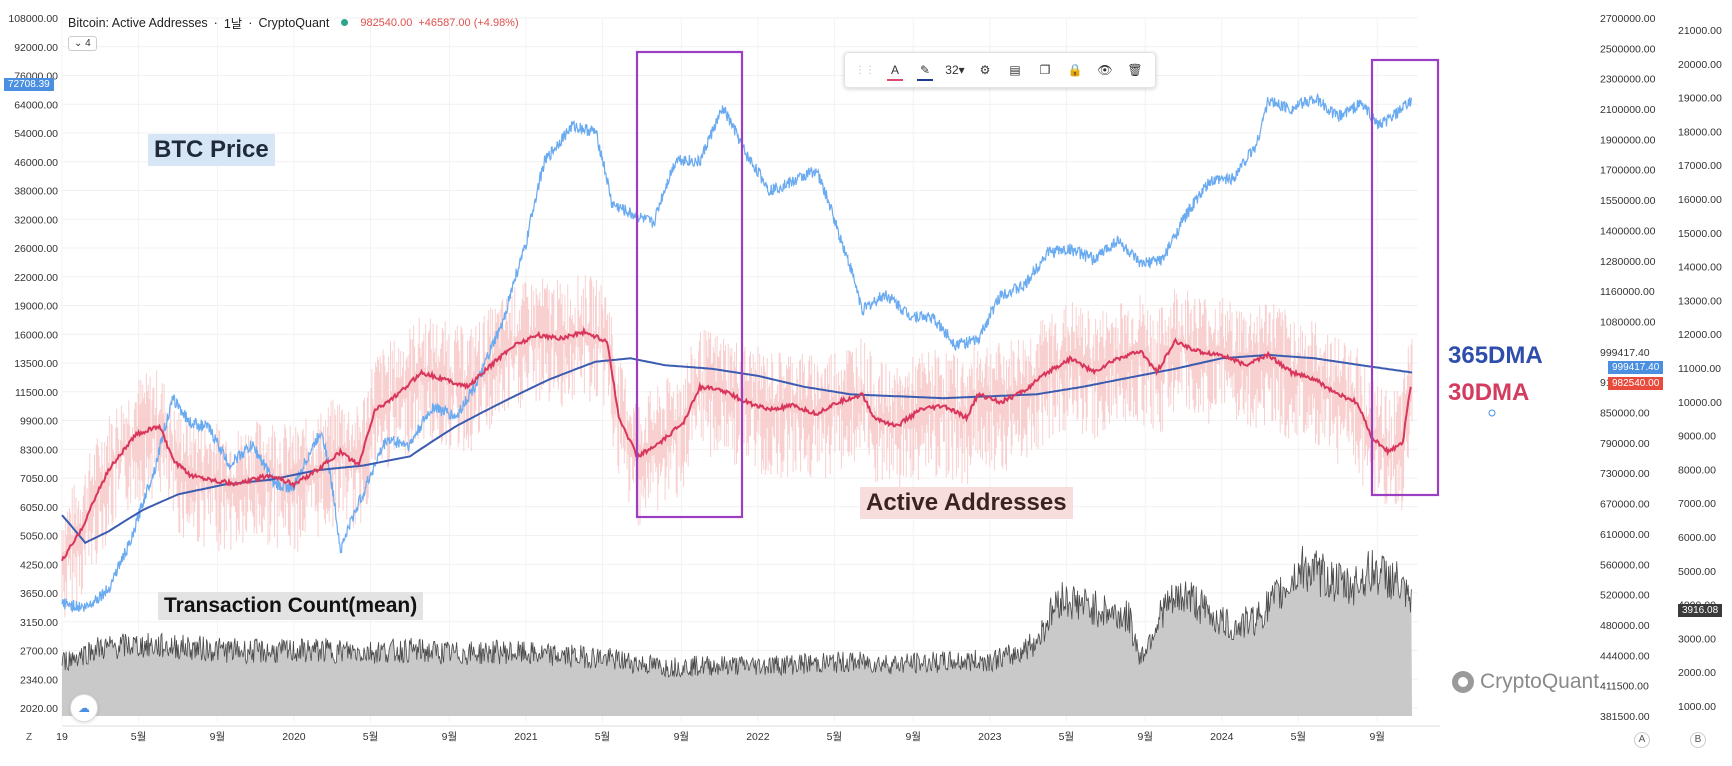 This screenshot has width=1732, height=766. Describe the element at coordinates (966, 503) in the screenshot. I see `active-addresses-label: Active Addresses` at that location.